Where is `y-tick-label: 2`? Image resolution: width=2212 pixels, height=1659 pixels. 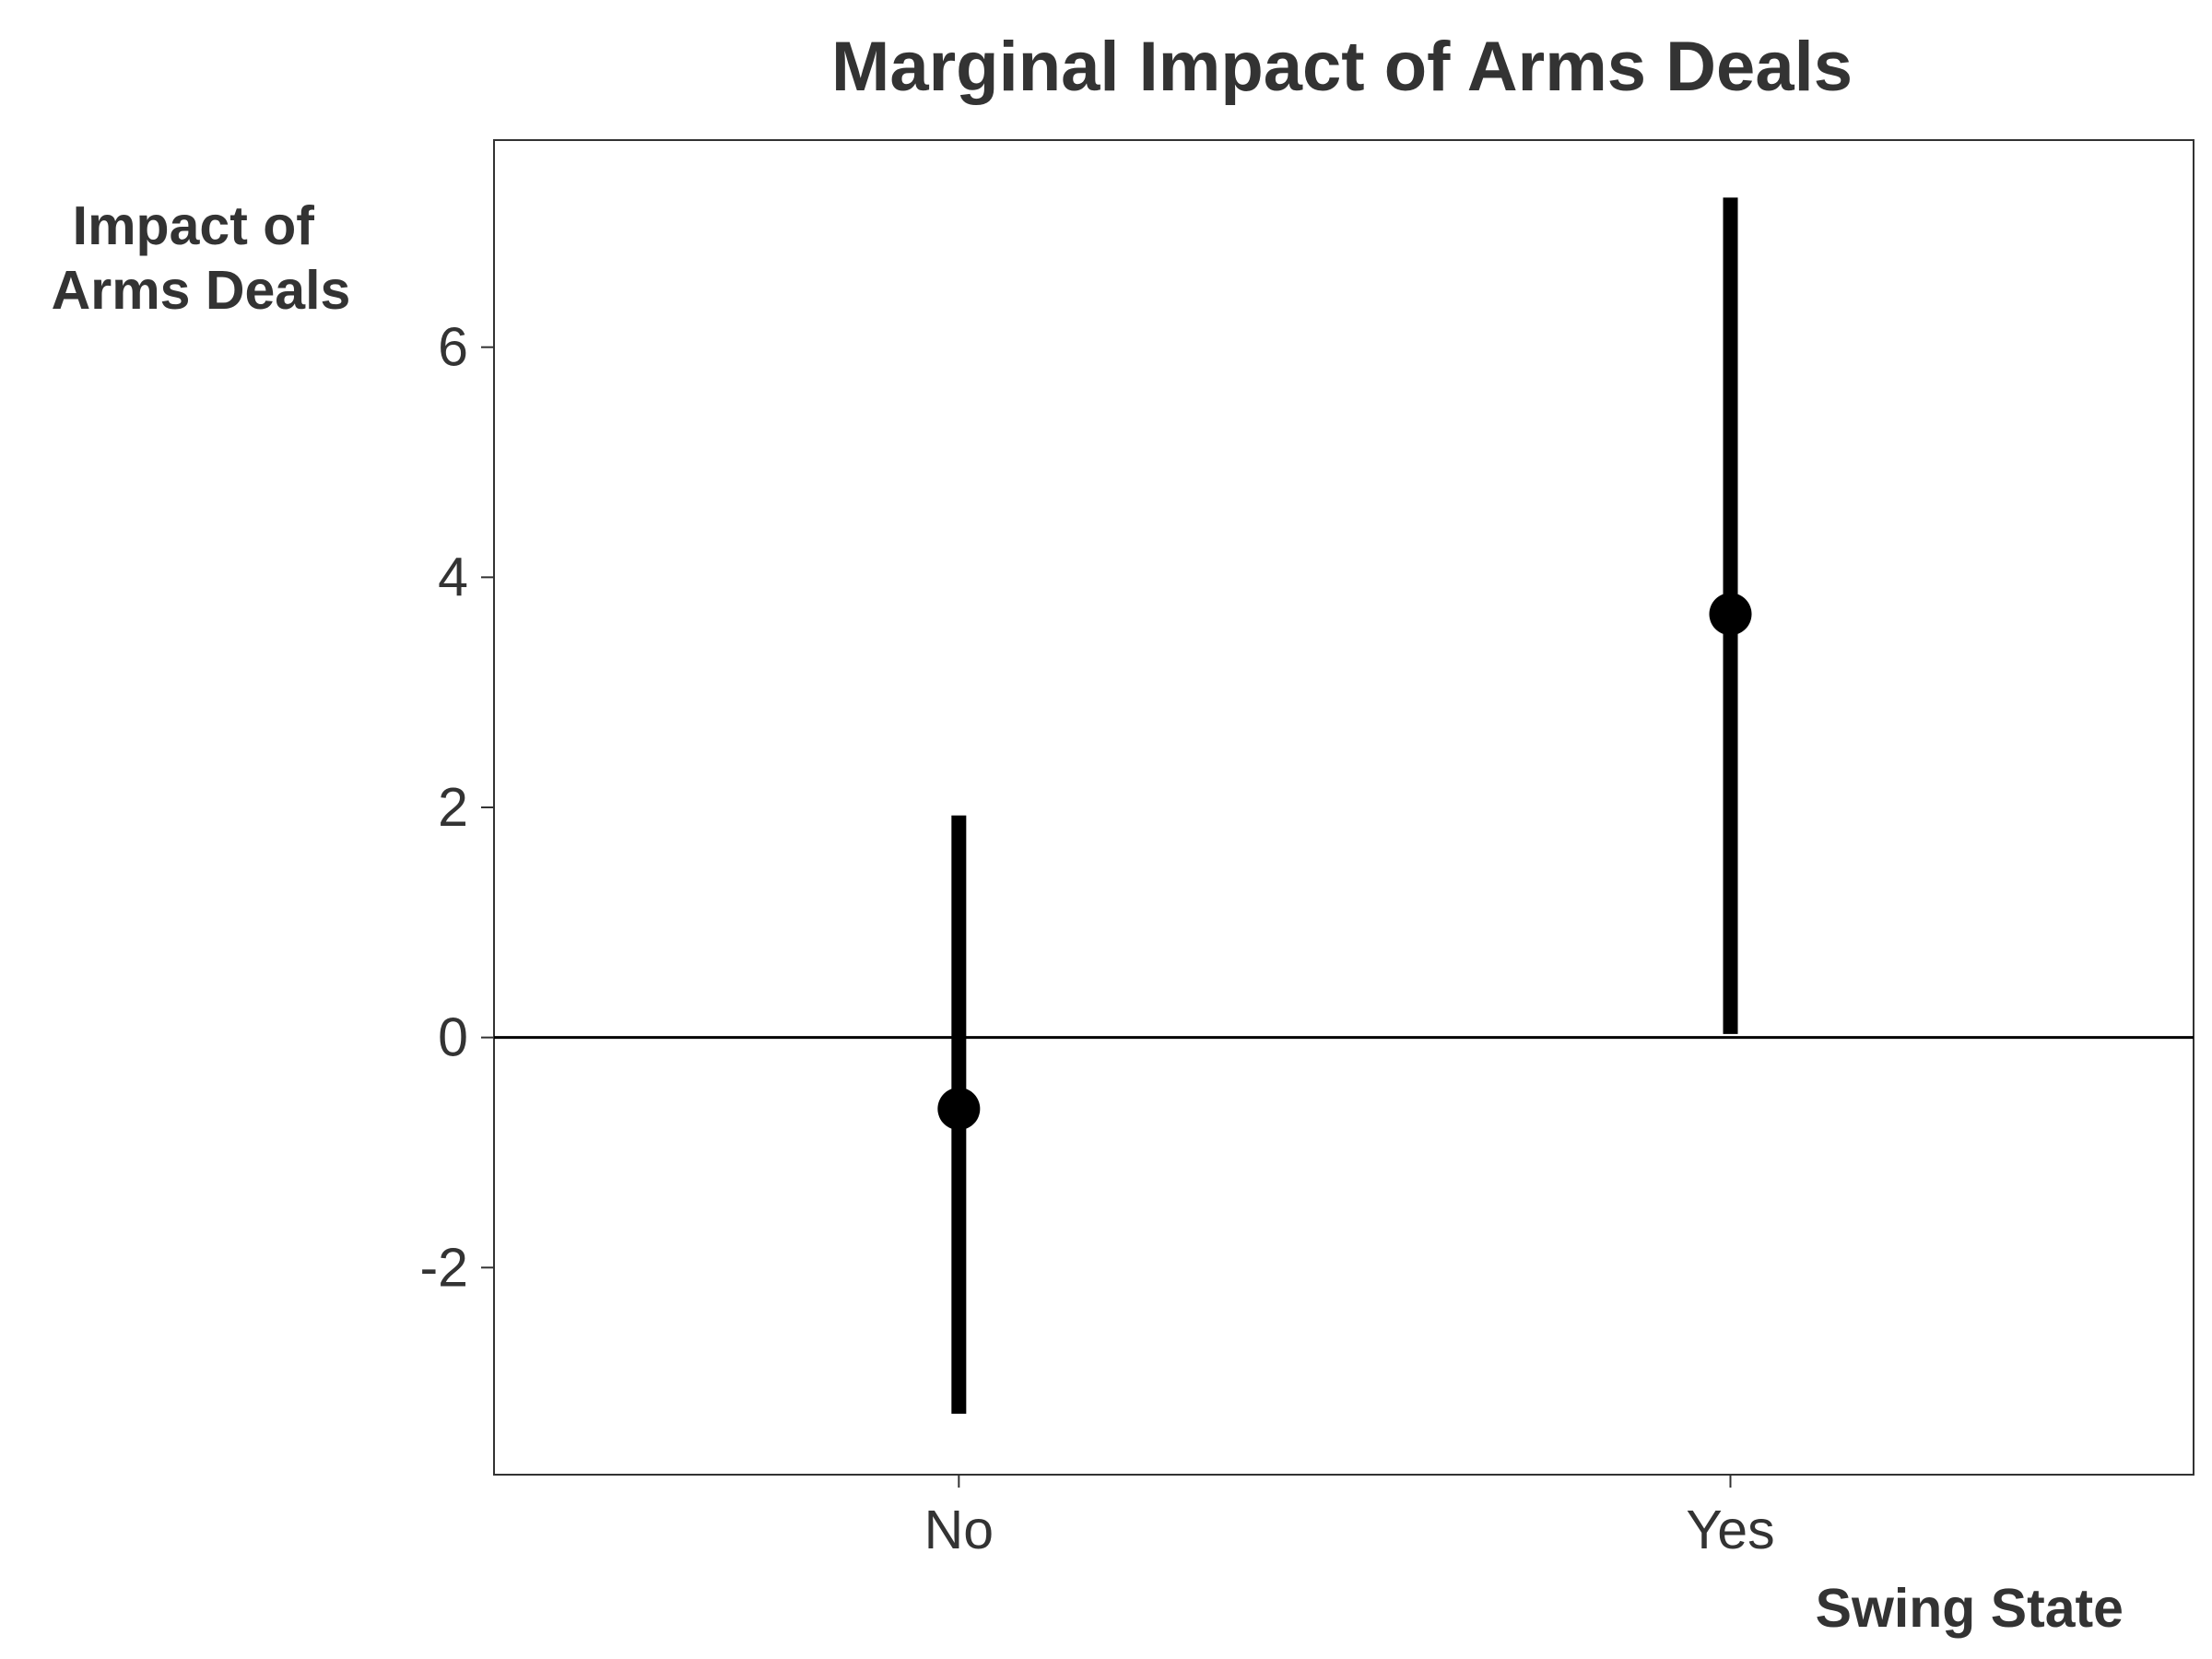 y-tick-label: 2 is located at coordinates (453, 807).